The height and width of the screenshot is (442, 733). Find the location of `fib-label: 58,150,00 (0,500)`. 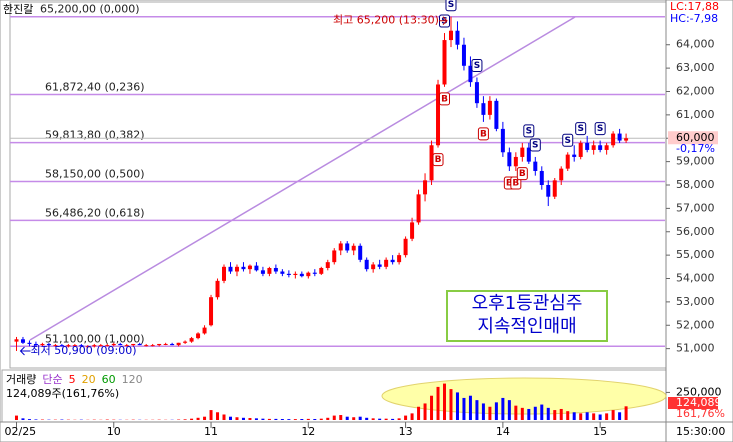

fib-label: 58,150,00 (0,500) is located at coordinates (95, 173).